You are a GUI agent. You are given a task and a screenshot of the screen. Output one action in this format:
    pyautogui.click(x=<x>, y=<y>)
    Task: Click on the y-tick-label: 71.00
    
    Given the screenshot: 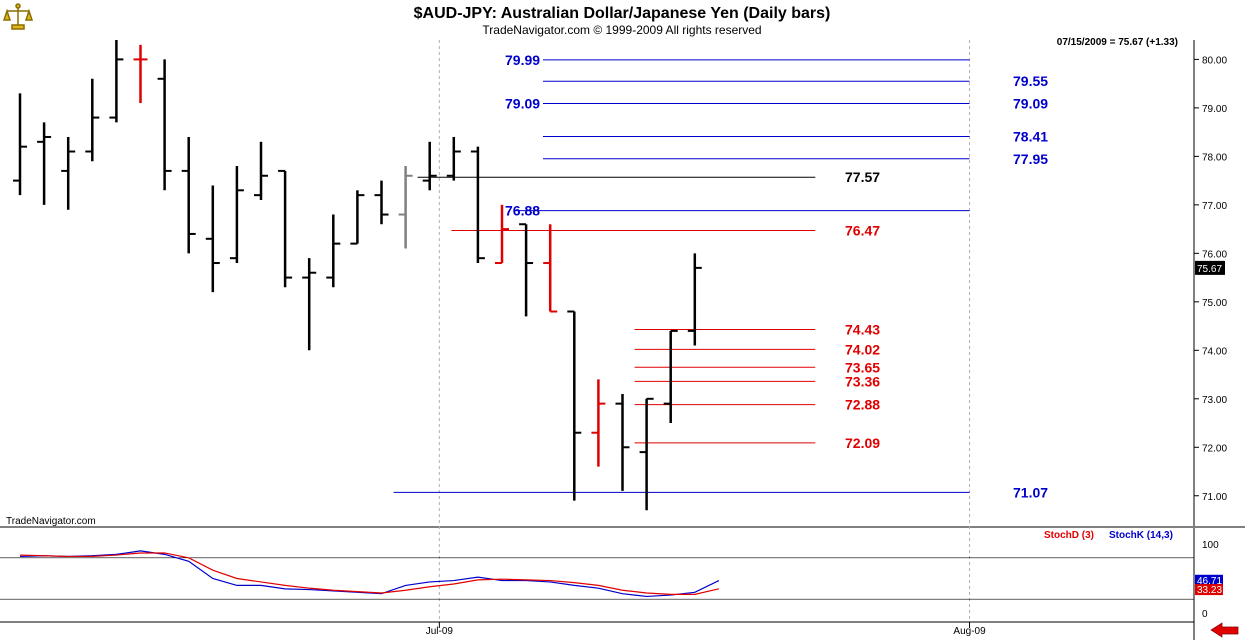 What is the action you would take?
    pyautogui.click(x=1214, y=497)
    